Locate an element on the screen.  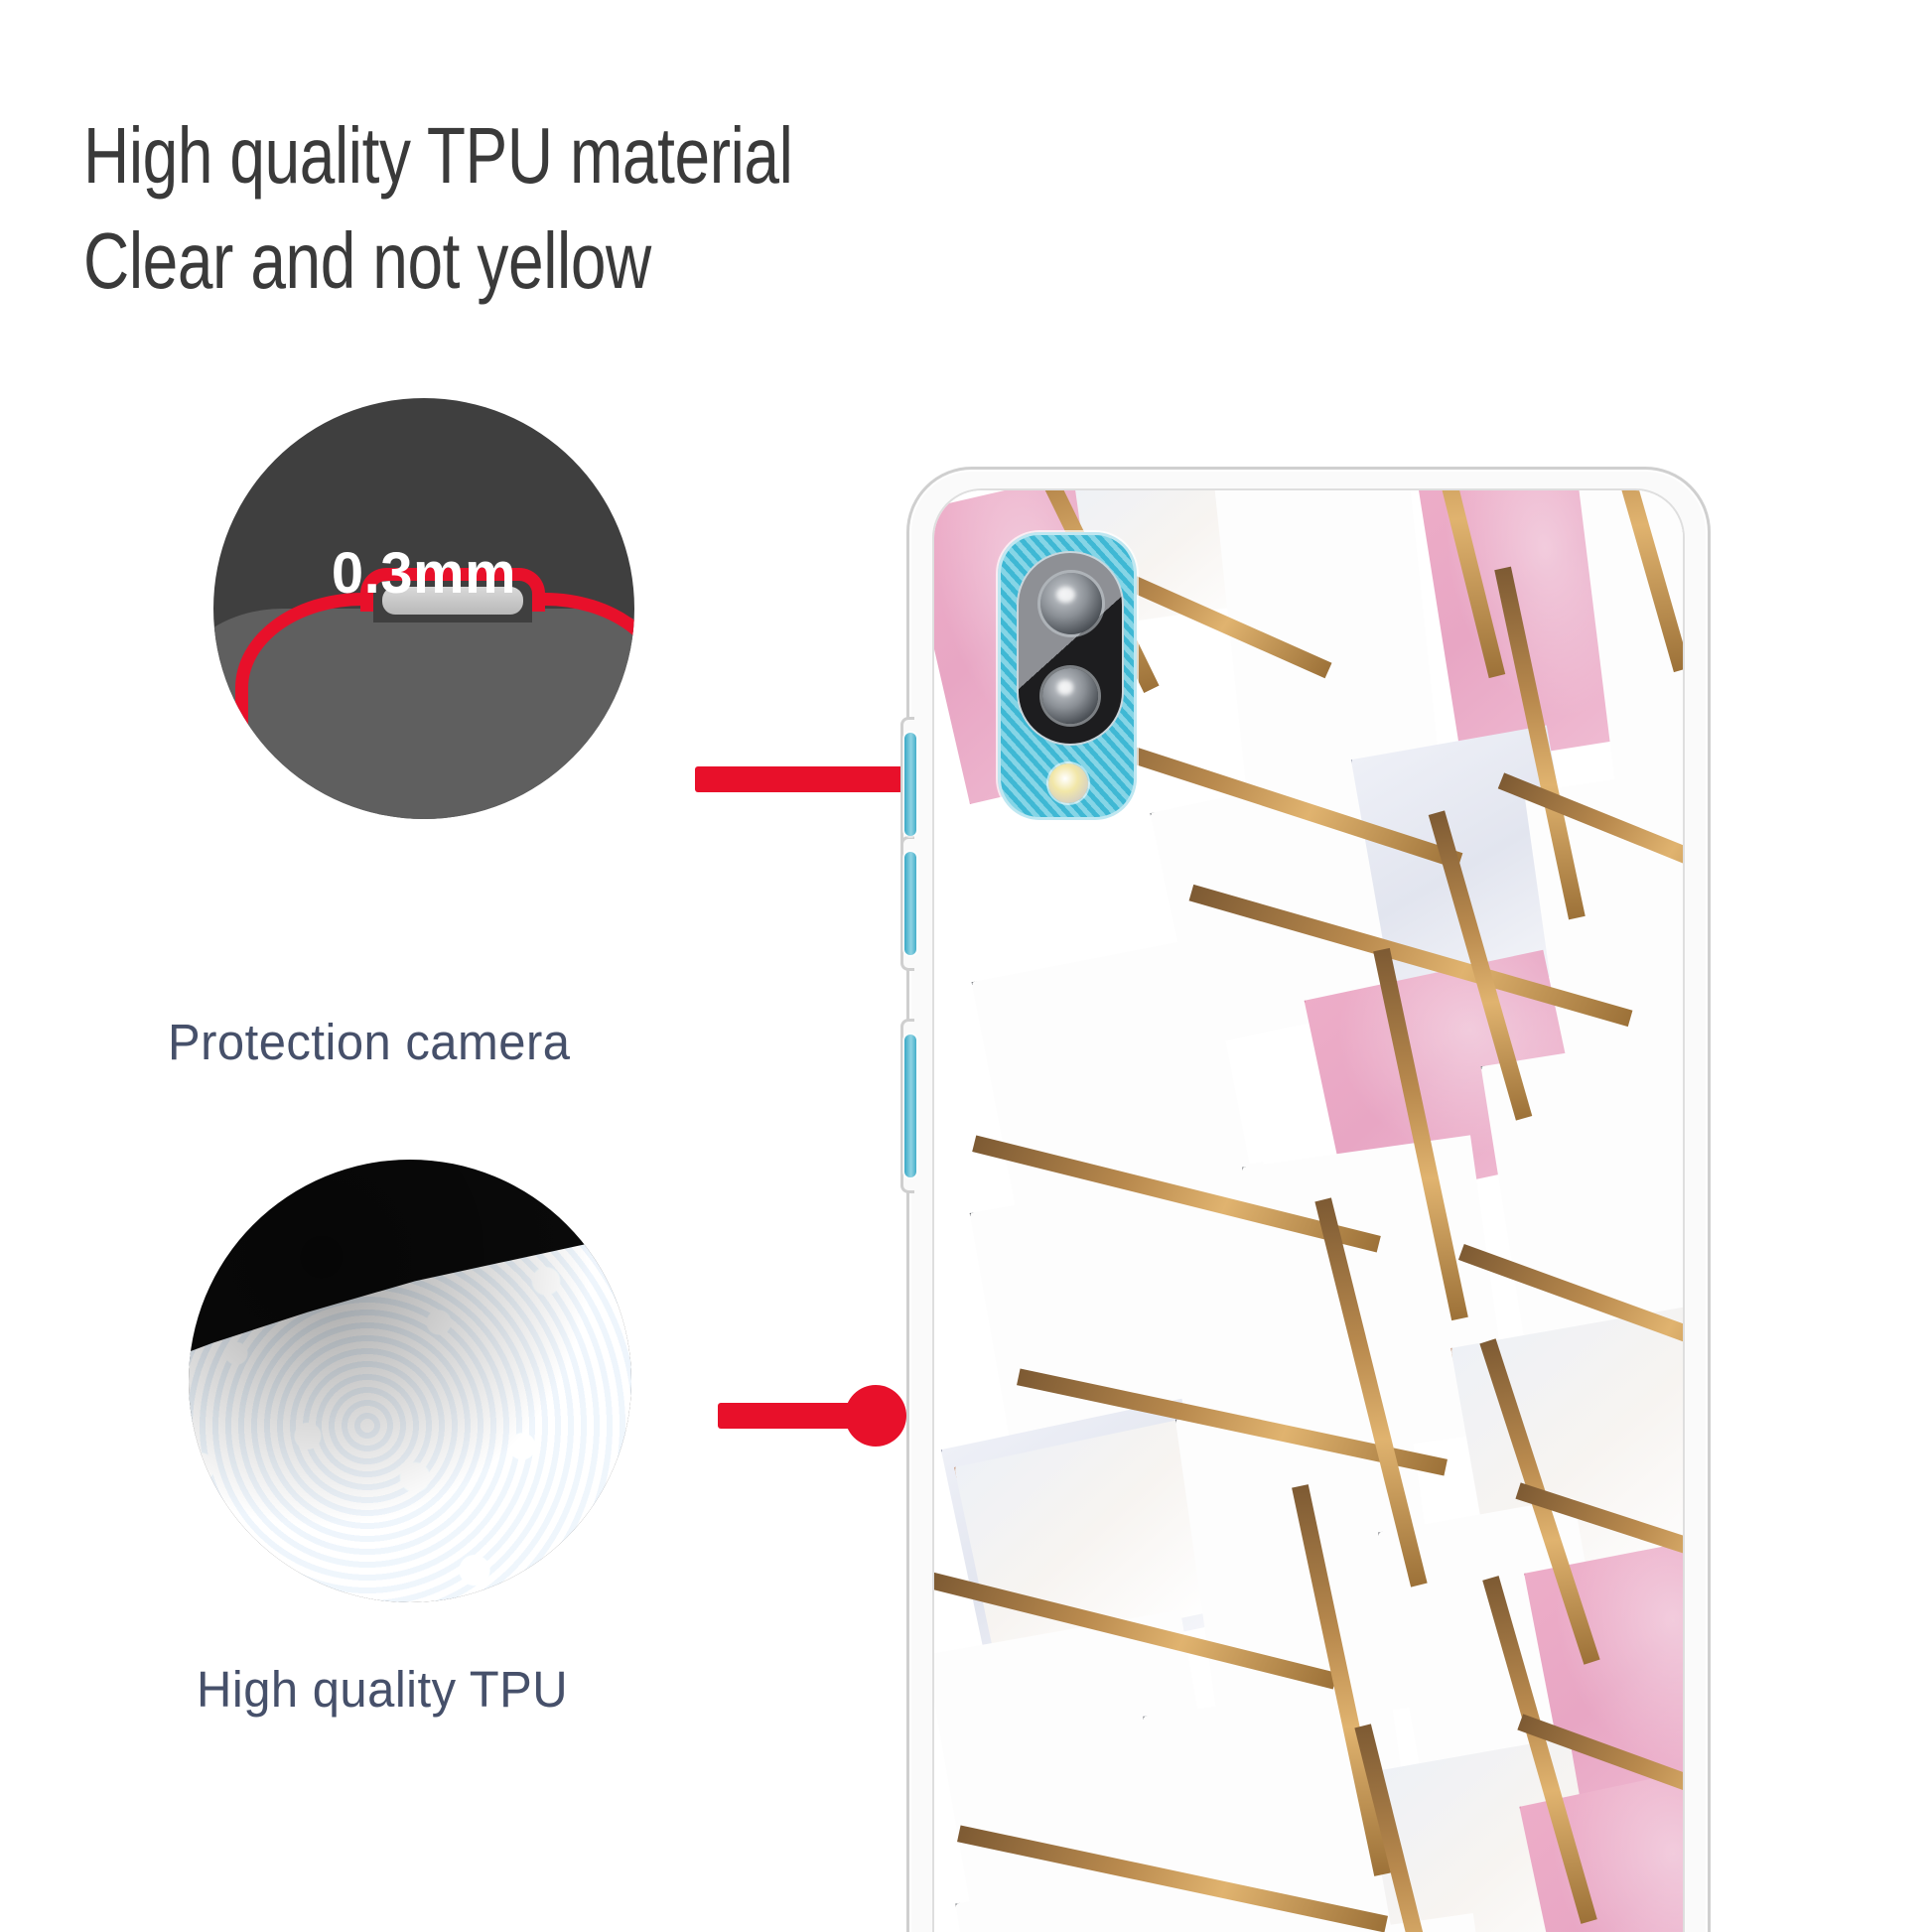
dimension-badge: 0.3mm is located at coordinates (424, 573).